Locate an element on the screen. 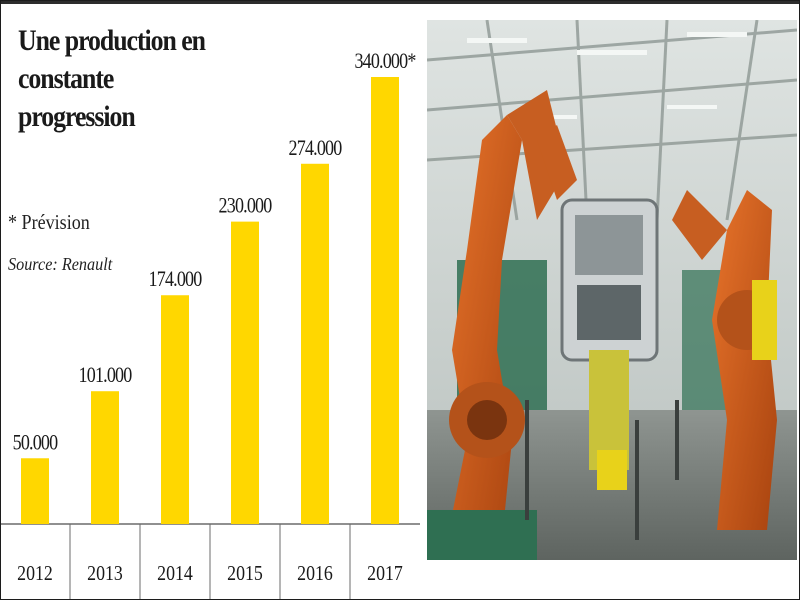 This screenshot has height=600, width=800. tick-label-2016: 2016 is located at coordinates (315, 574).